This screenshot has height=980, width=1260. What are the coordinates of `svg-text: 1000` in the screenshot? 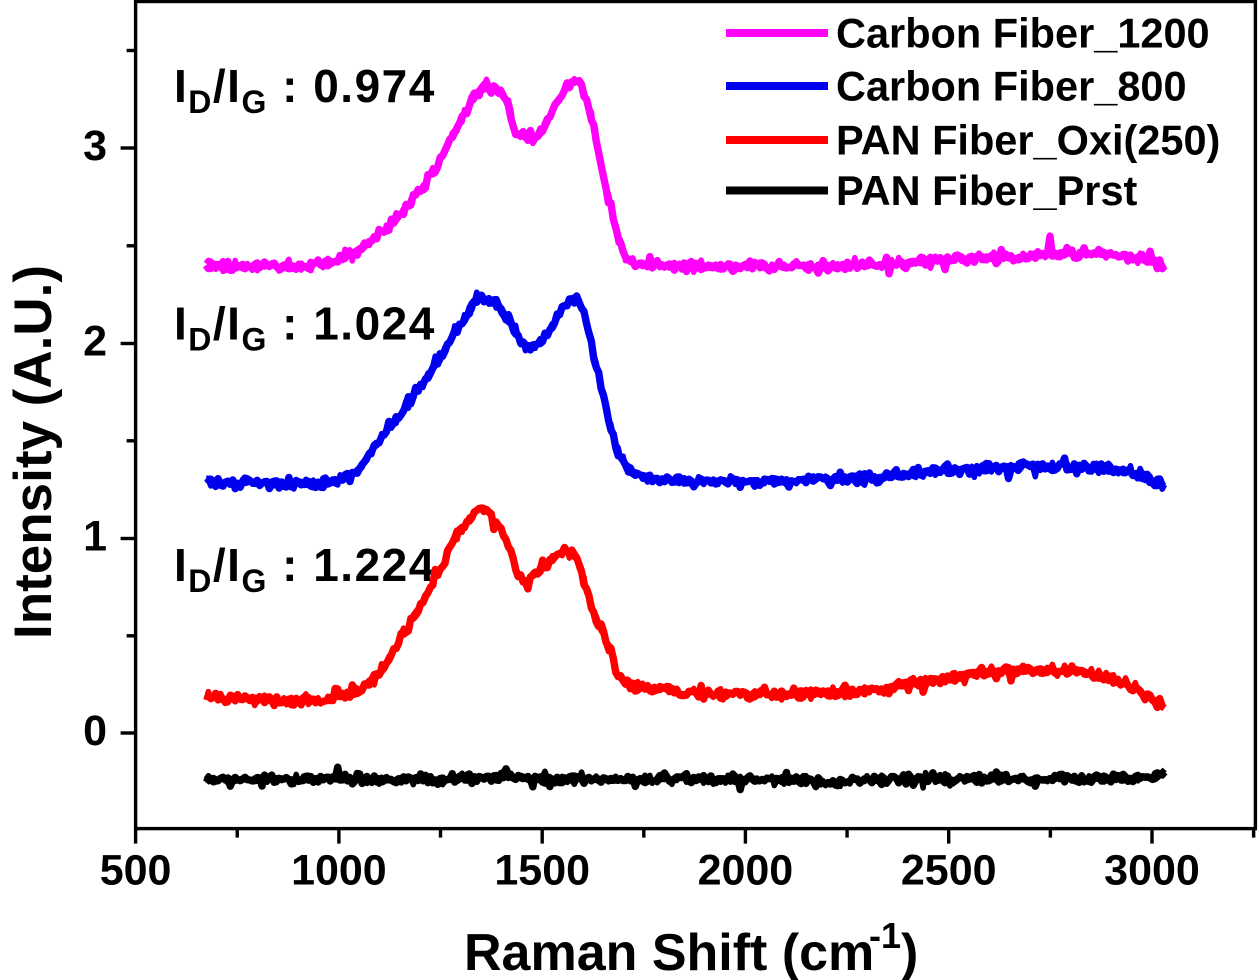 It's located at (339, 871).